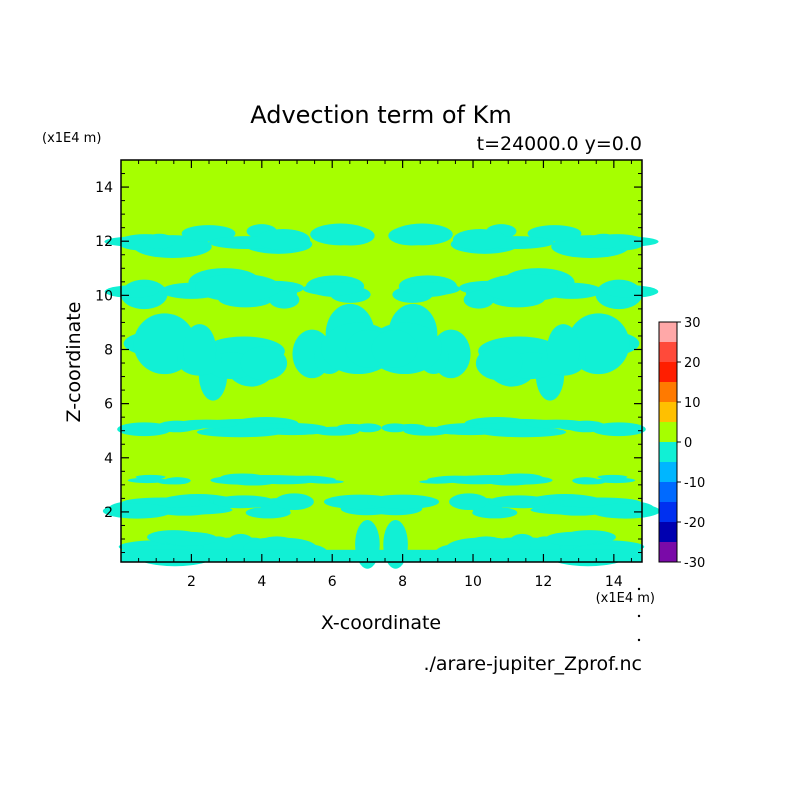  I want to click on colorbar-tick-label: 0, so click(688, 443).